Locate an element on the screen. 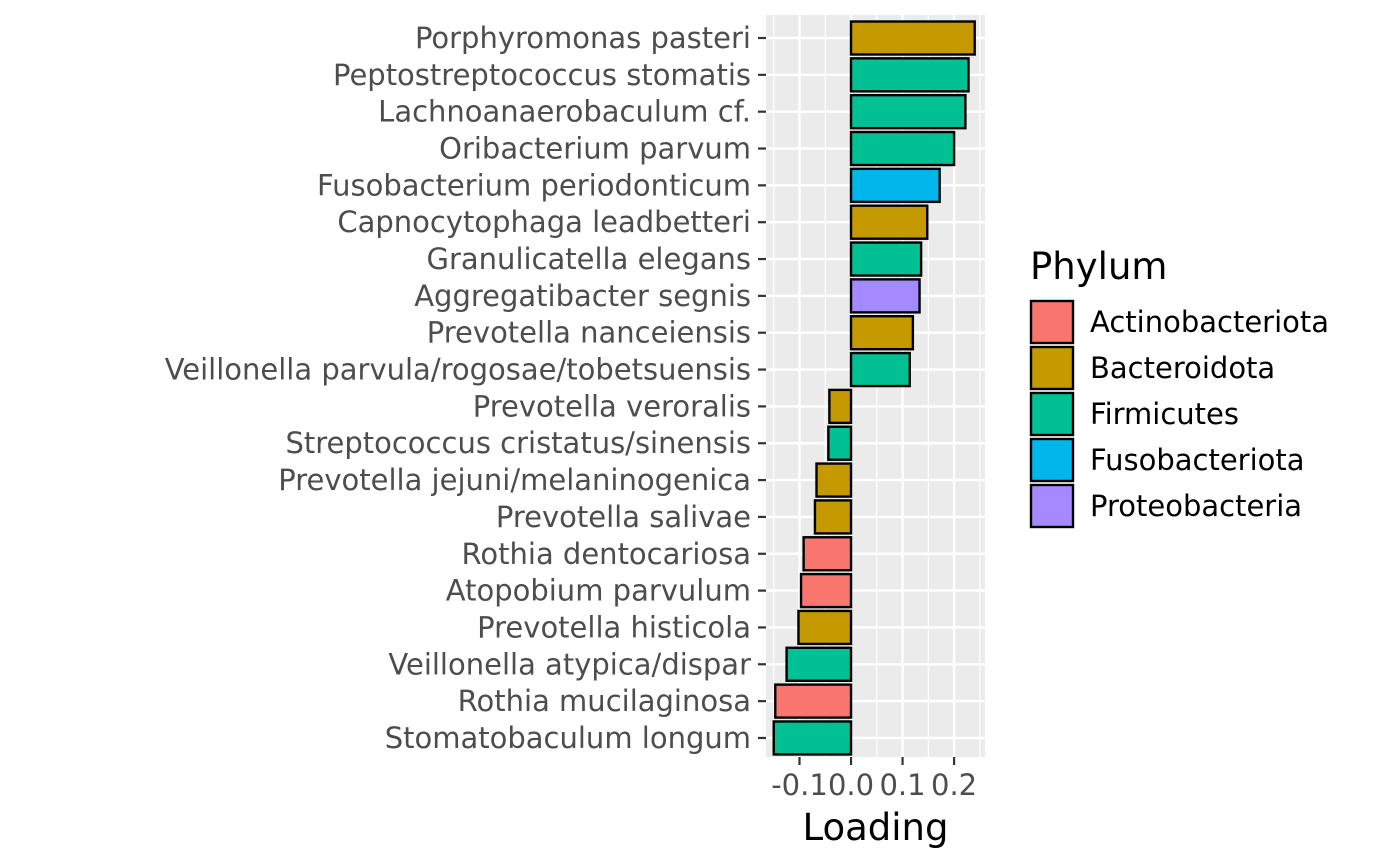  legend-label: Bacteroidota is located at coordinates (1182, 368).